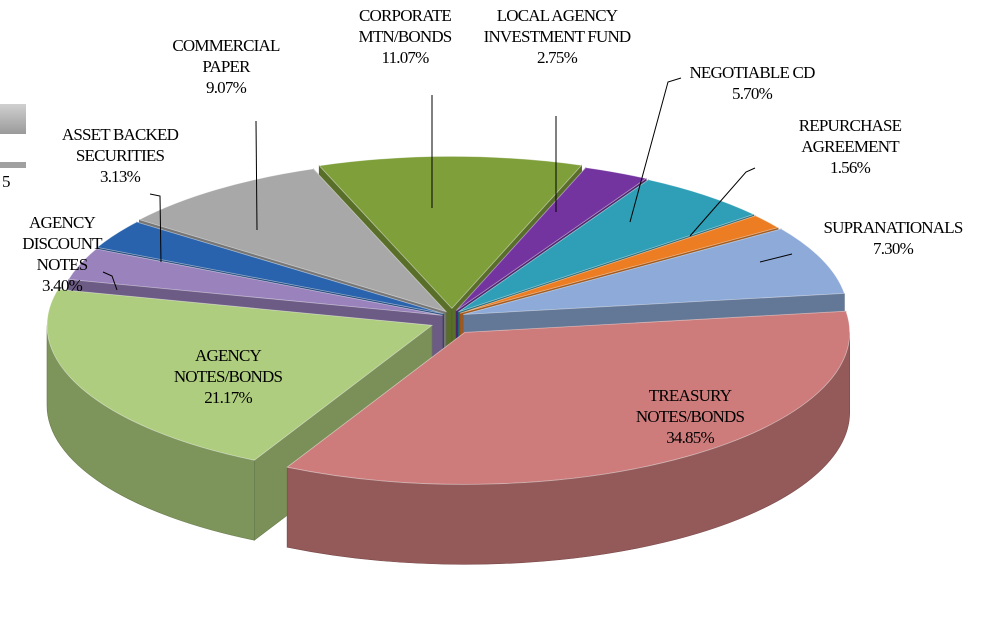 The width and height of the screenshot is (1003, 632). I want to click on slice-label: REPURCHASE AGREEMENT 1.56%, so click(850, 146).